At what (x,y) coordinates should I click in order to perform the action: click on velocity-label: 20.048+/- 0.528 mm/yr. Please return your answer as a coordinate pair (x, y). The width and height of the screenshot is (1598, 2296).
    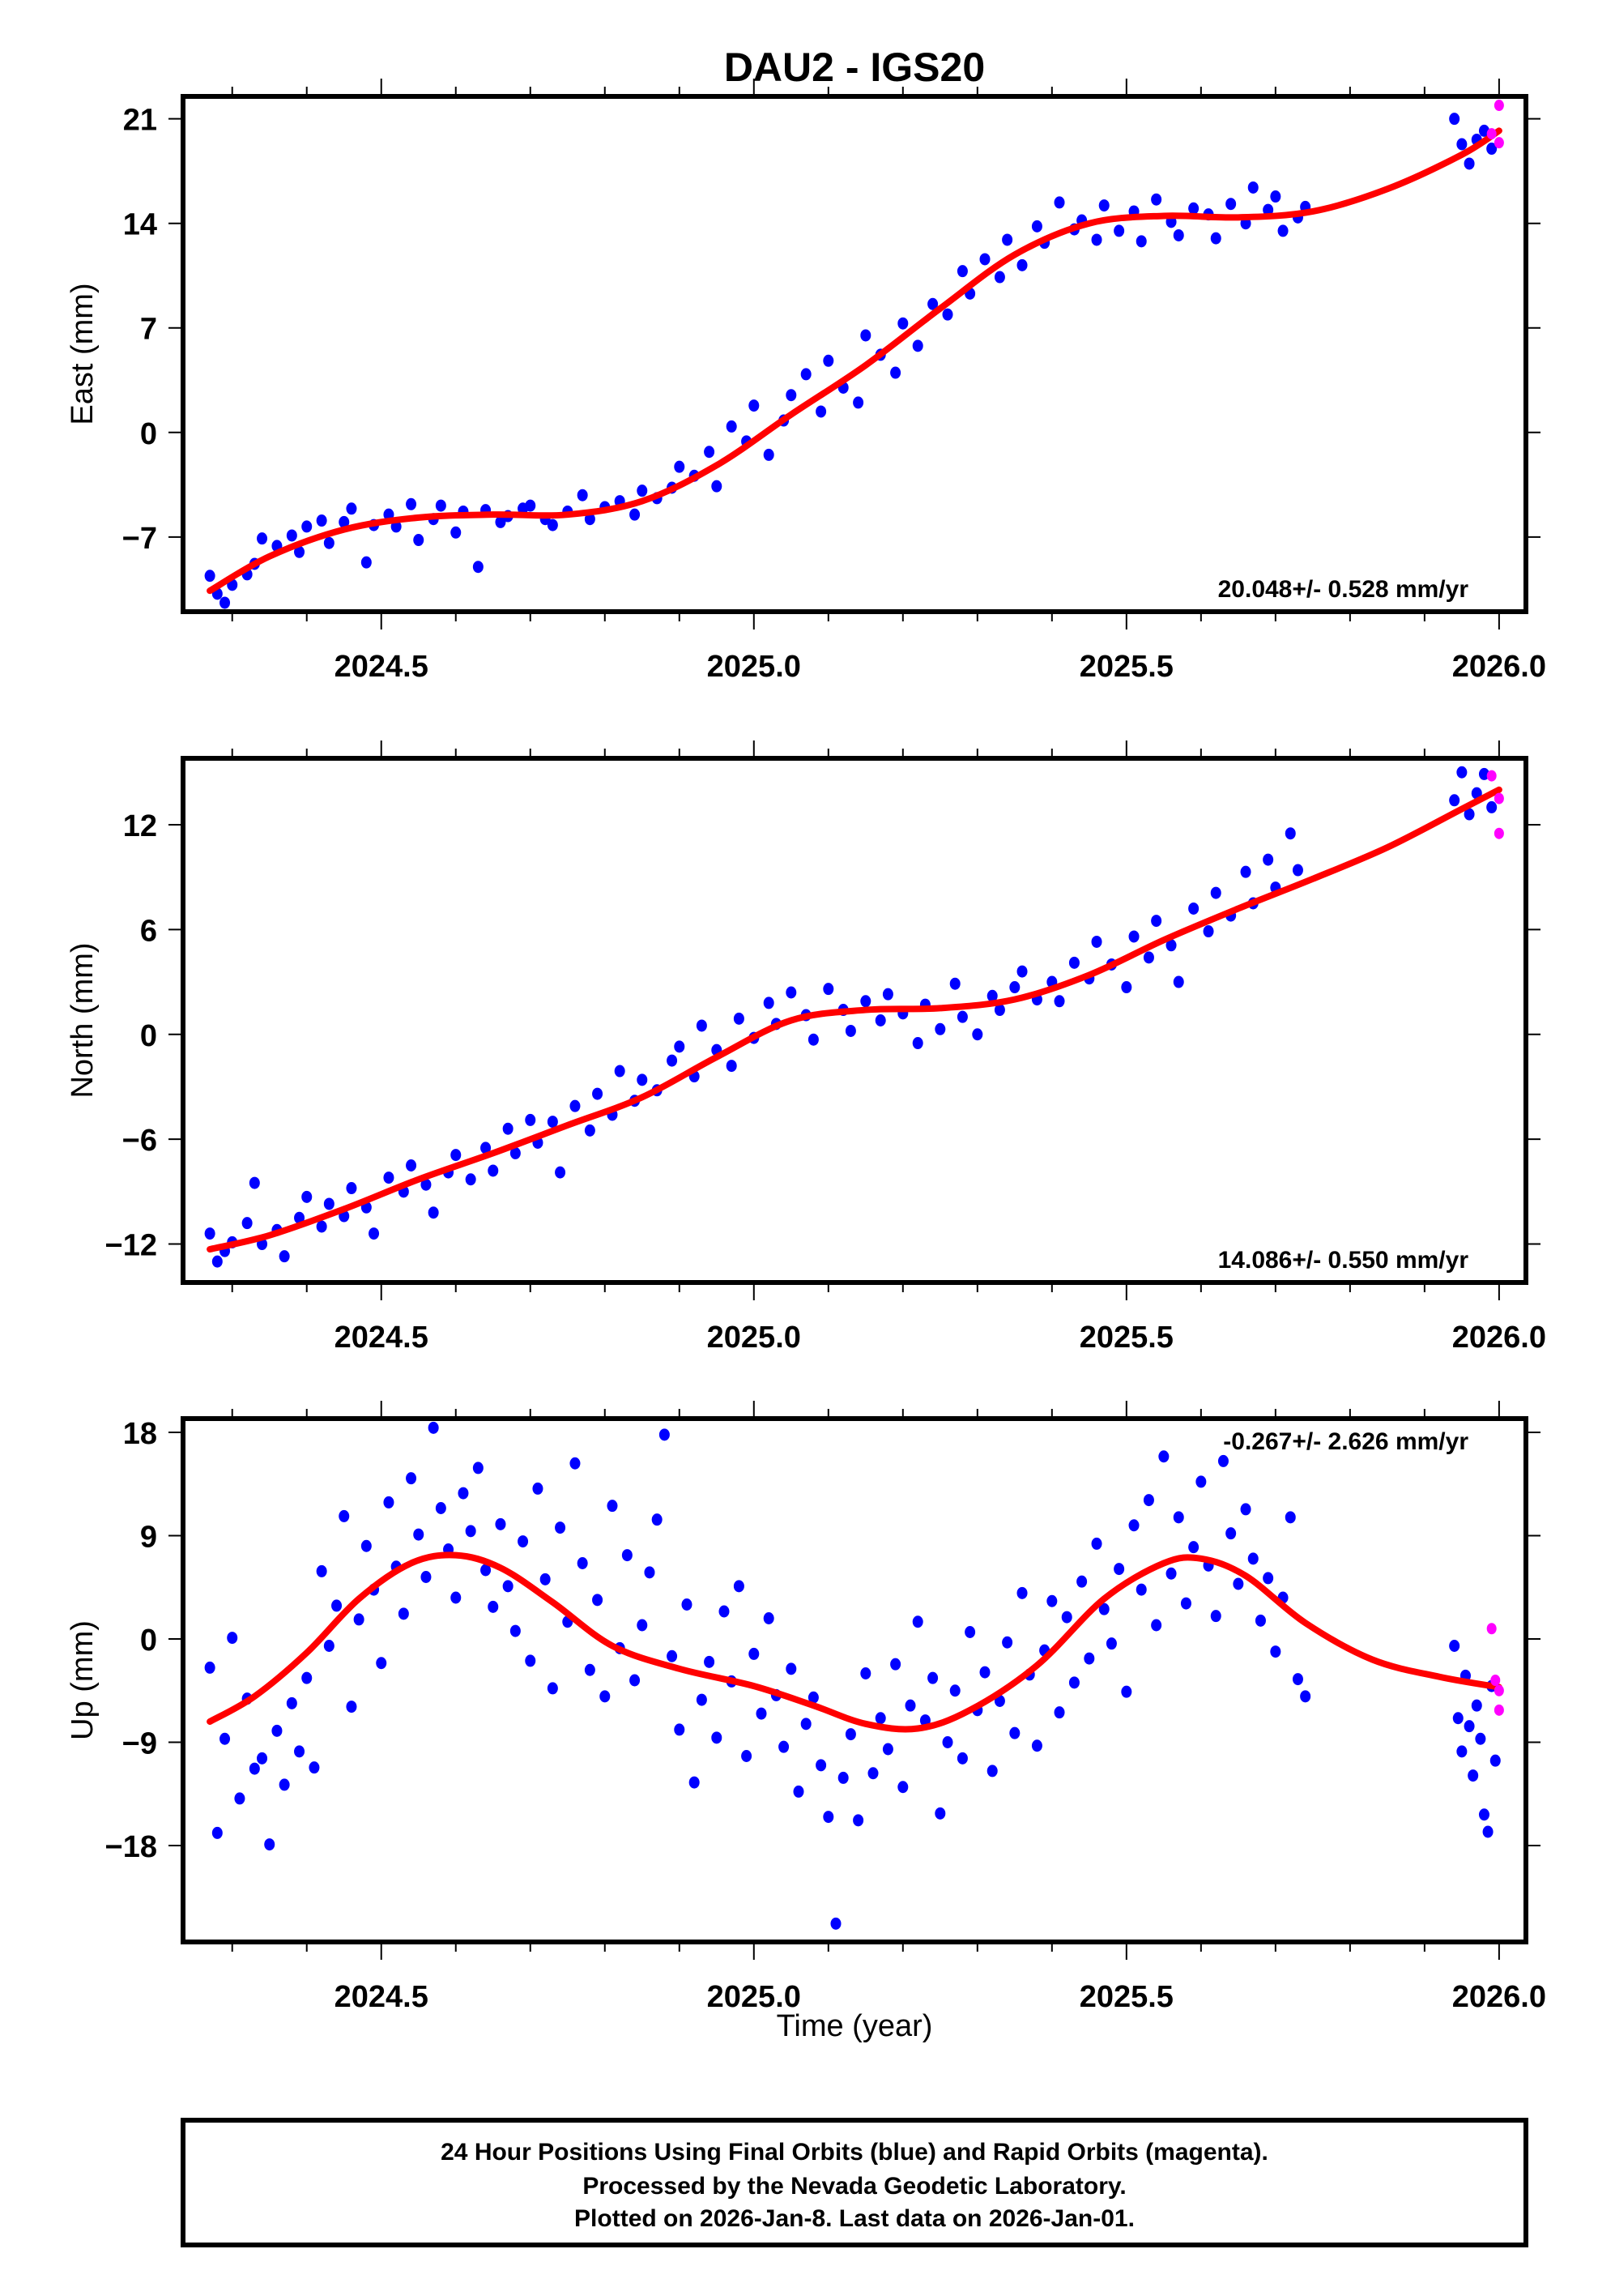
    Looking at the image, I should click on (1343, 589).